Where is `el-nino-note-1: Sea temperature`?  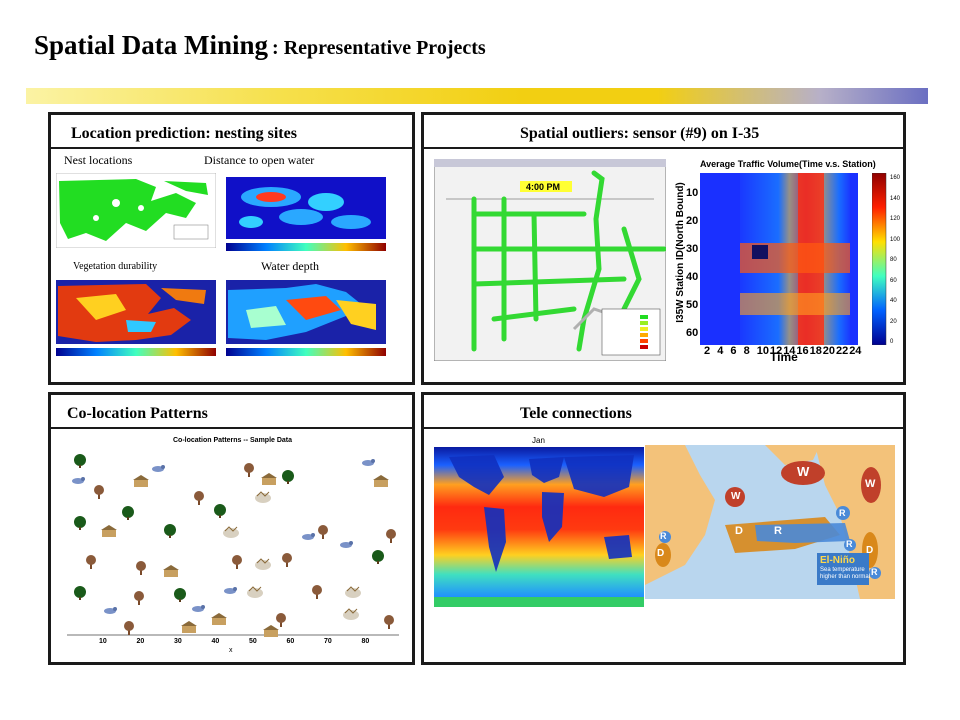 el-nino-note-1: Sea temperature is located at coordinates (842, 570).